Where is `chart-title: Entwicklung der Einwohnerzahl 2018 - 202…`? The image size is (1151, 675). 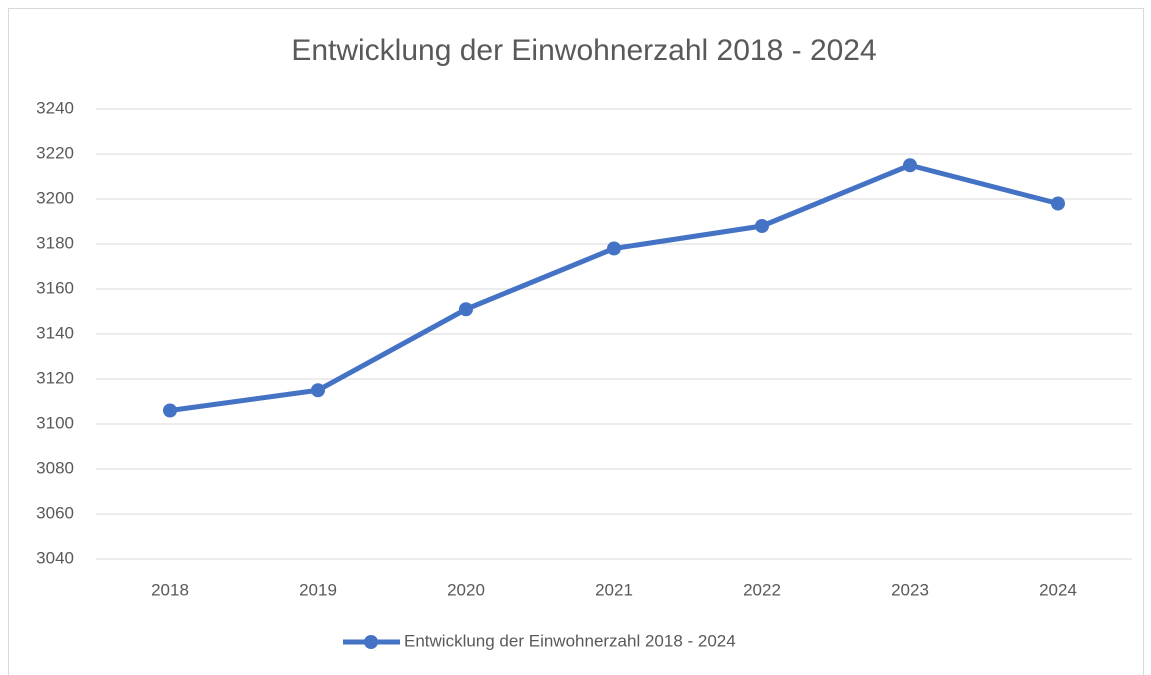
chart-title: Entwicklung der Einwohnerzahl 2018 - 202… is located at coordinates (583, 50).